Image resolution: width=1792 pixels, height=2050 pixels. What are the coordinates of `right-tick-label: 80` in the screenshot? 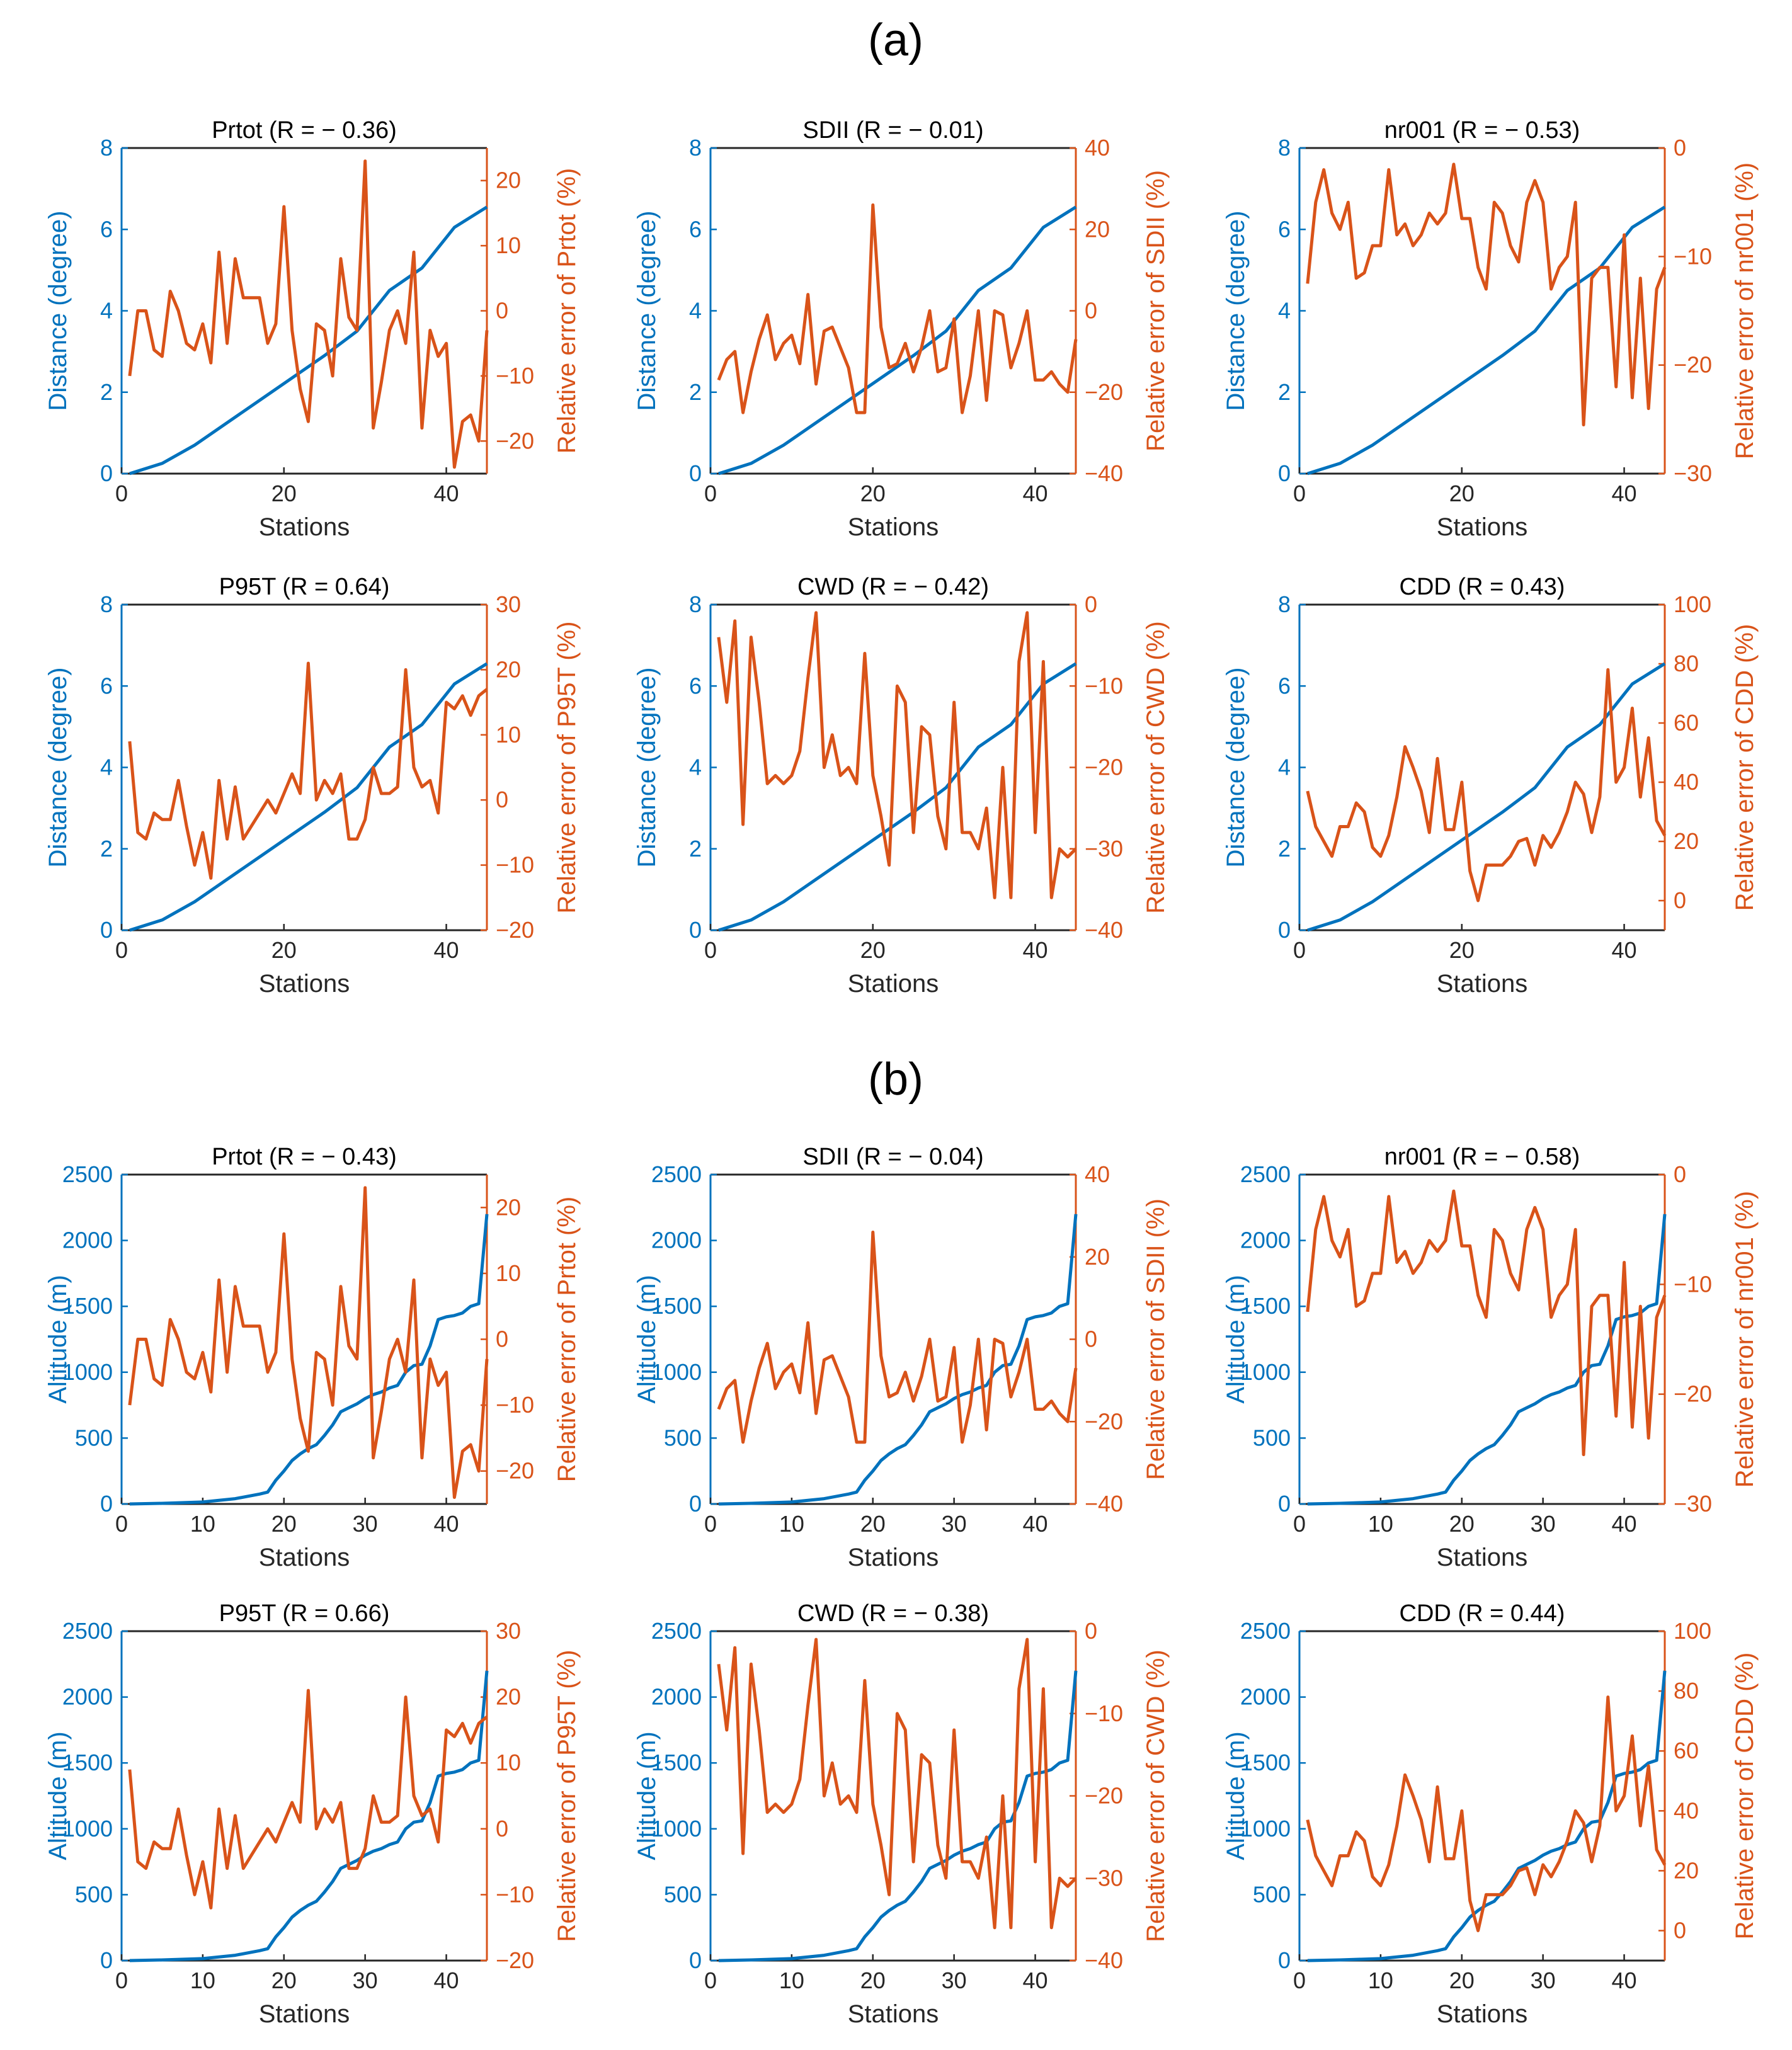 It's located at (1687, 663).